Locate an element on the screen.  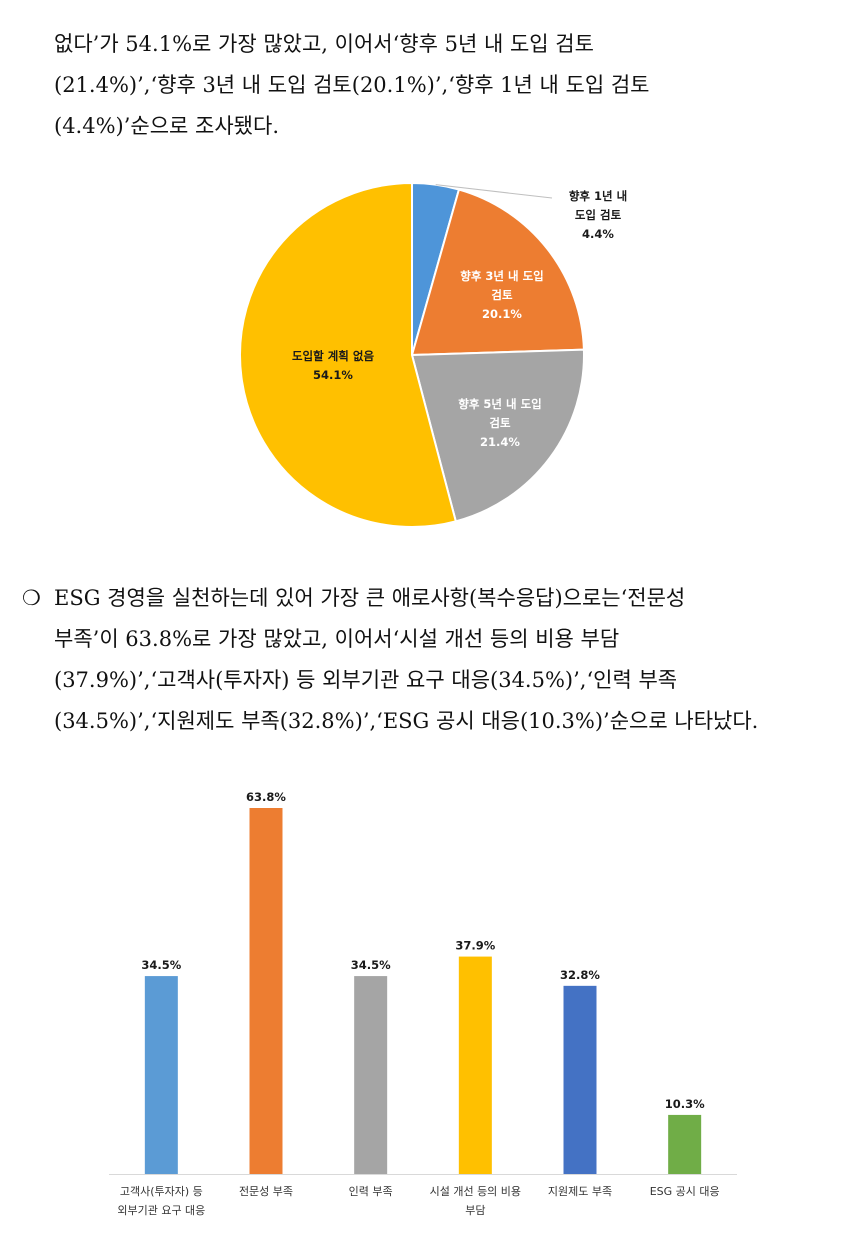
bar-value-label: 37.9% is located at coordinates (475, 946).